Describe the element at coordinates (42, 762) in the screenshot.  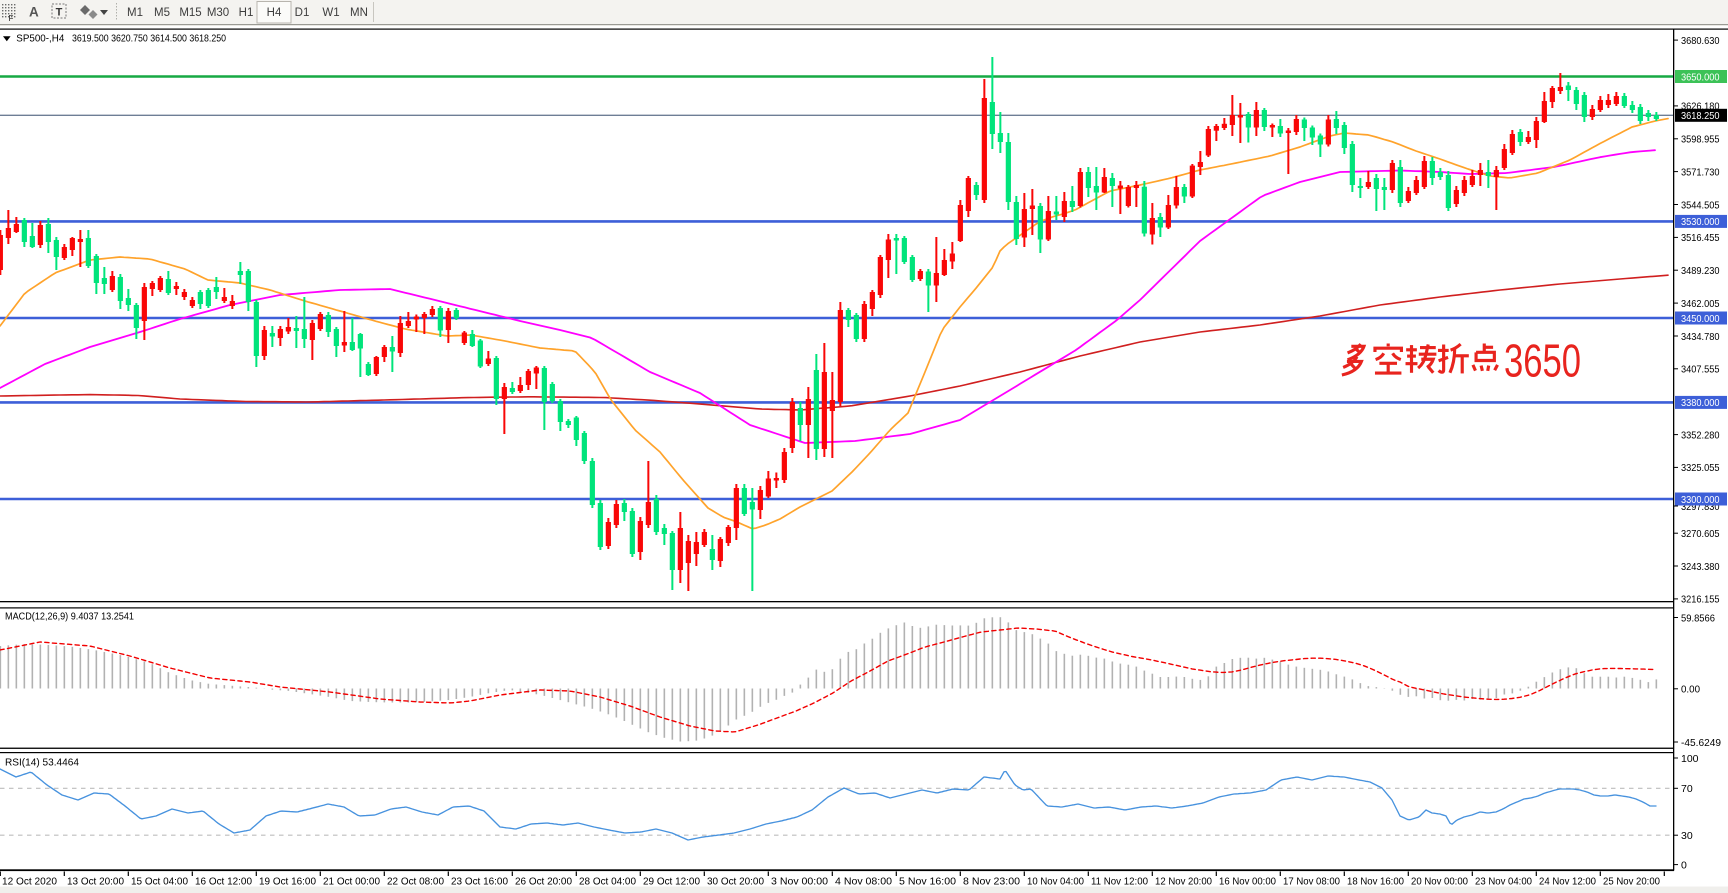
I see `svg-text: RSI(14) 53.4464` at that location.